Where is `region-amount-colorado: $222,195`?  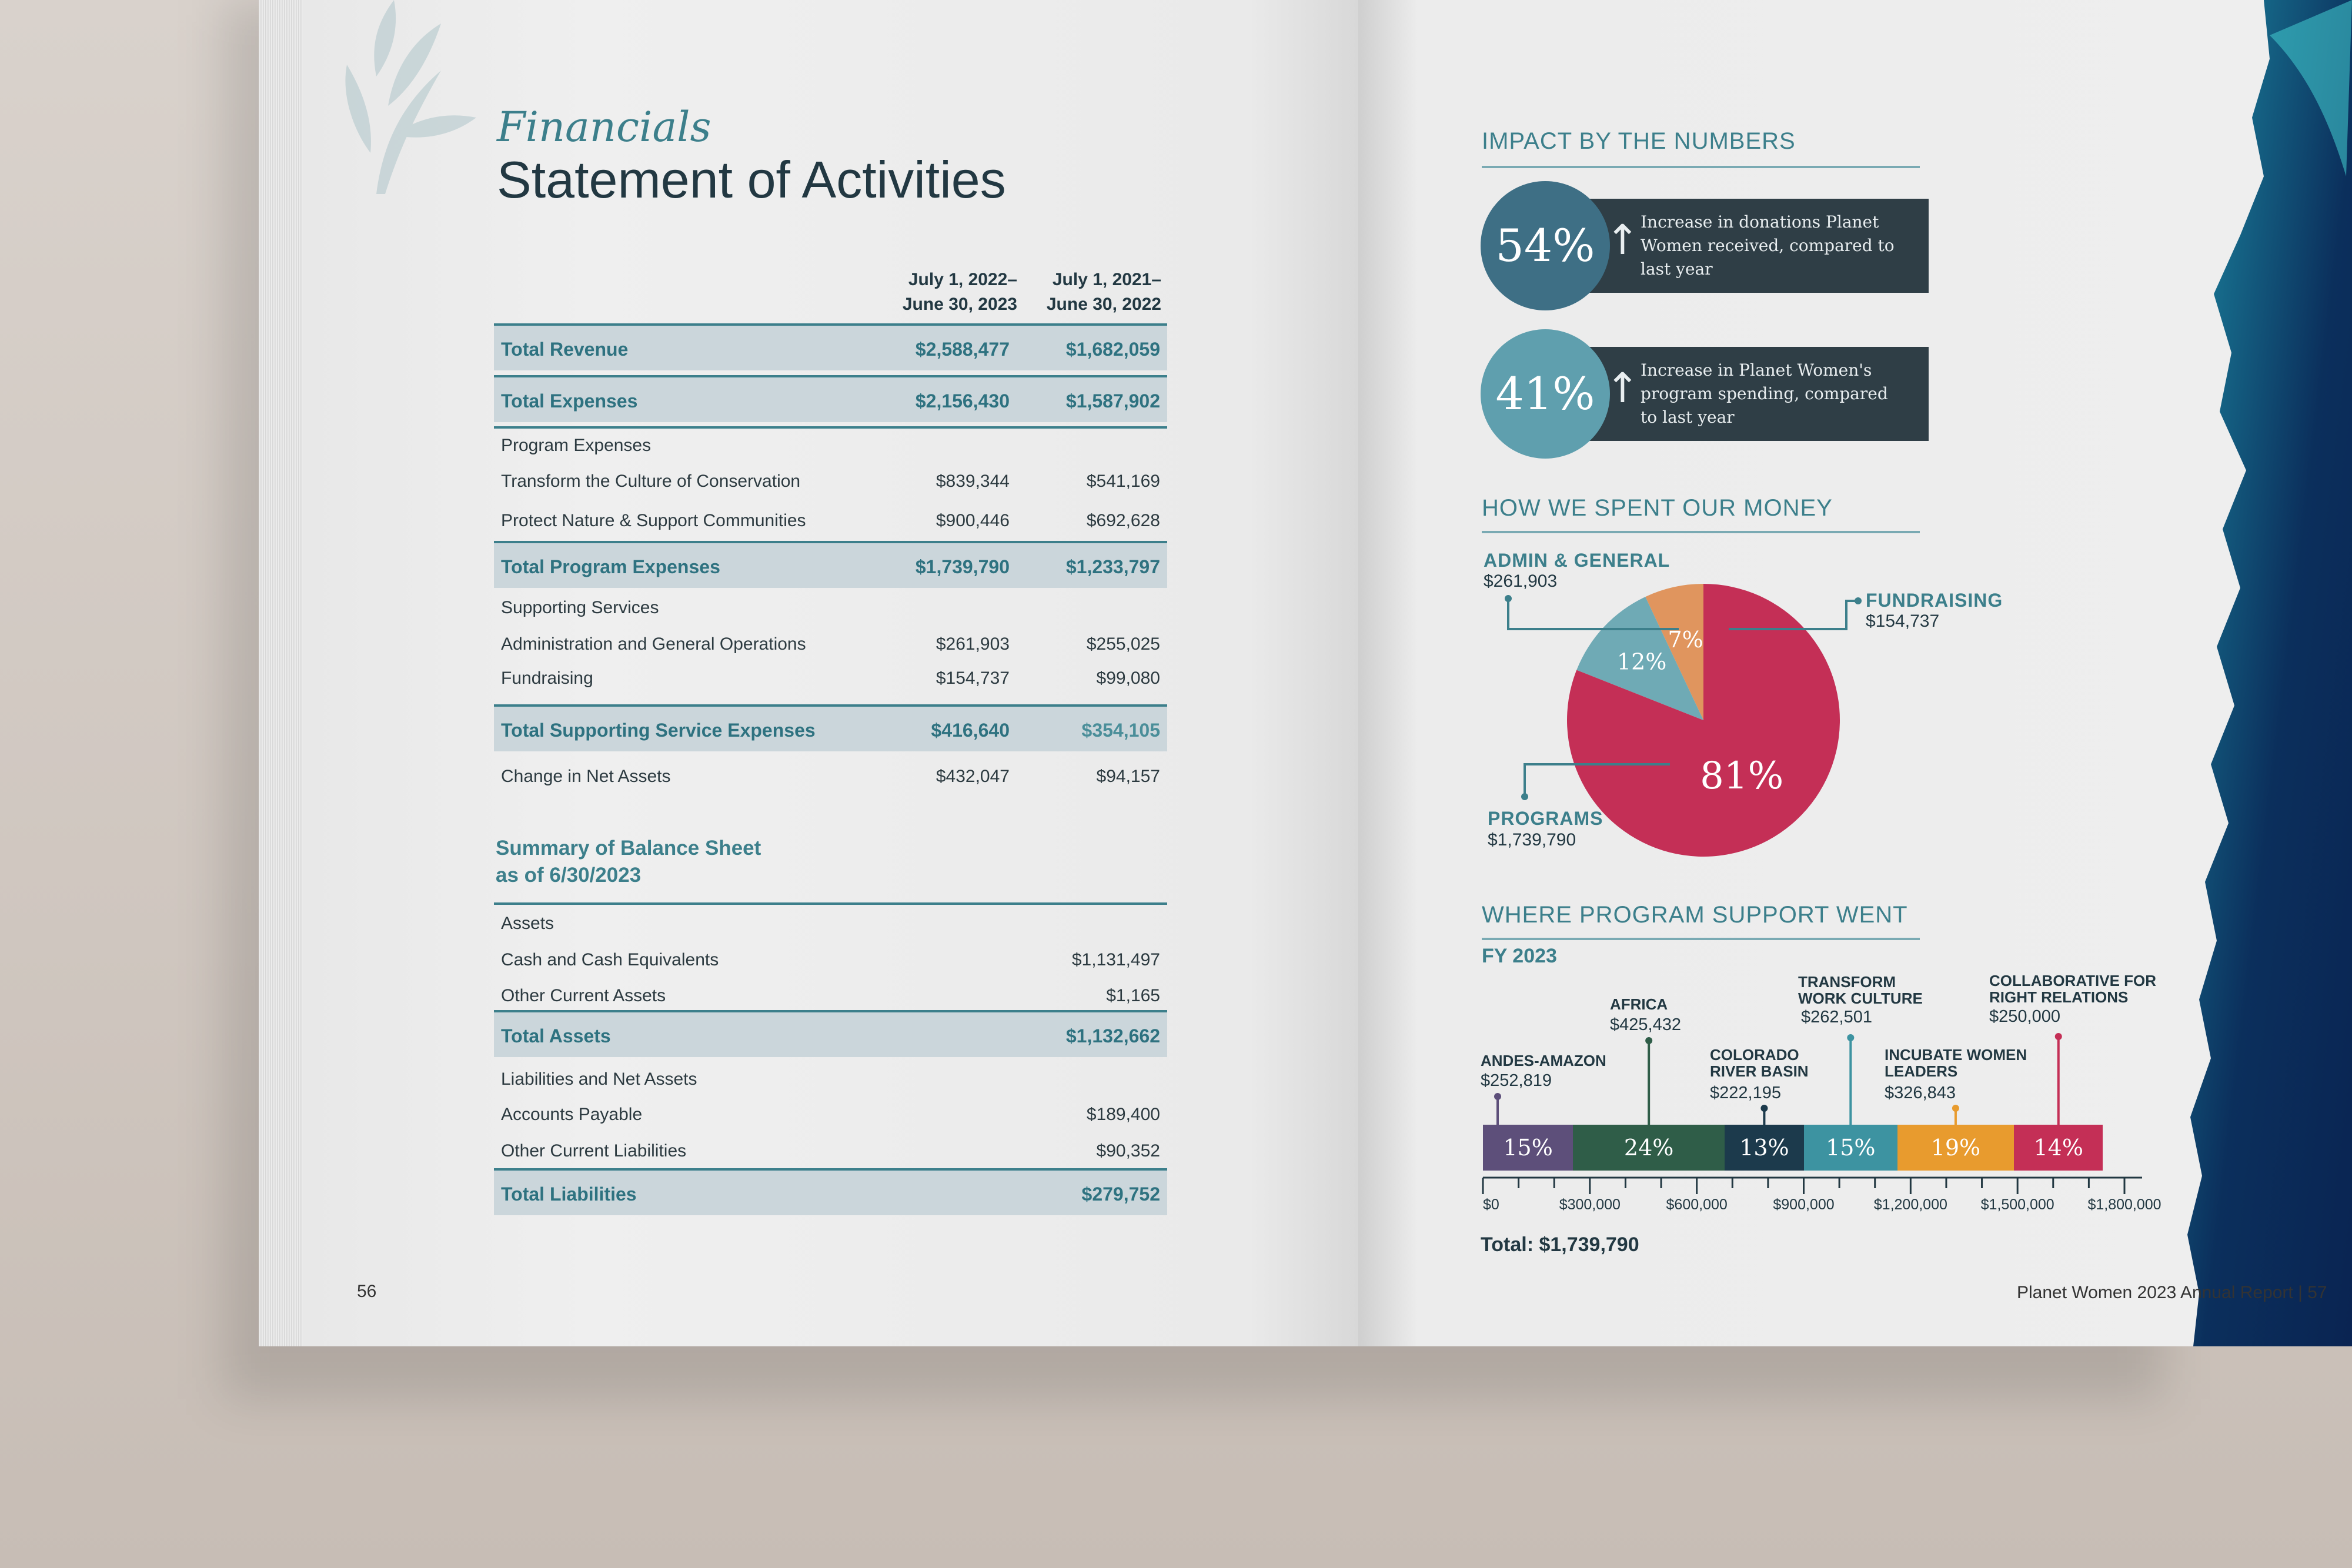
region-amount-colorado: $222,195 is located at coordinates (1745, 1093).